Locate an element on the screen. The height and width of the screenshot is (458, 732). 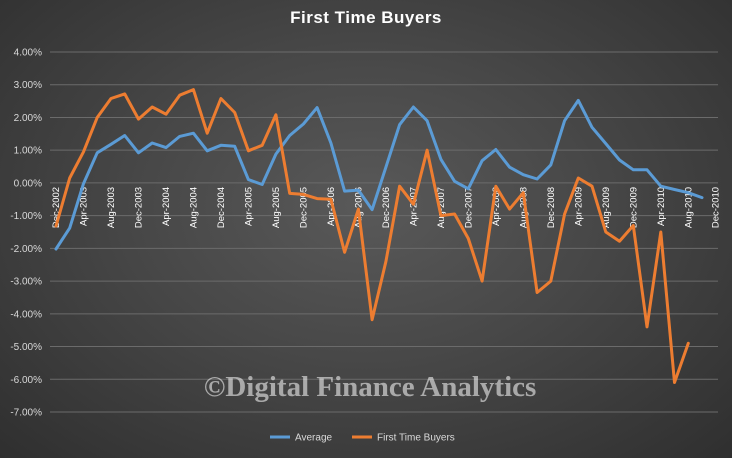
x-tick-label: Apr-2007 is located at coordinates (413, 206).